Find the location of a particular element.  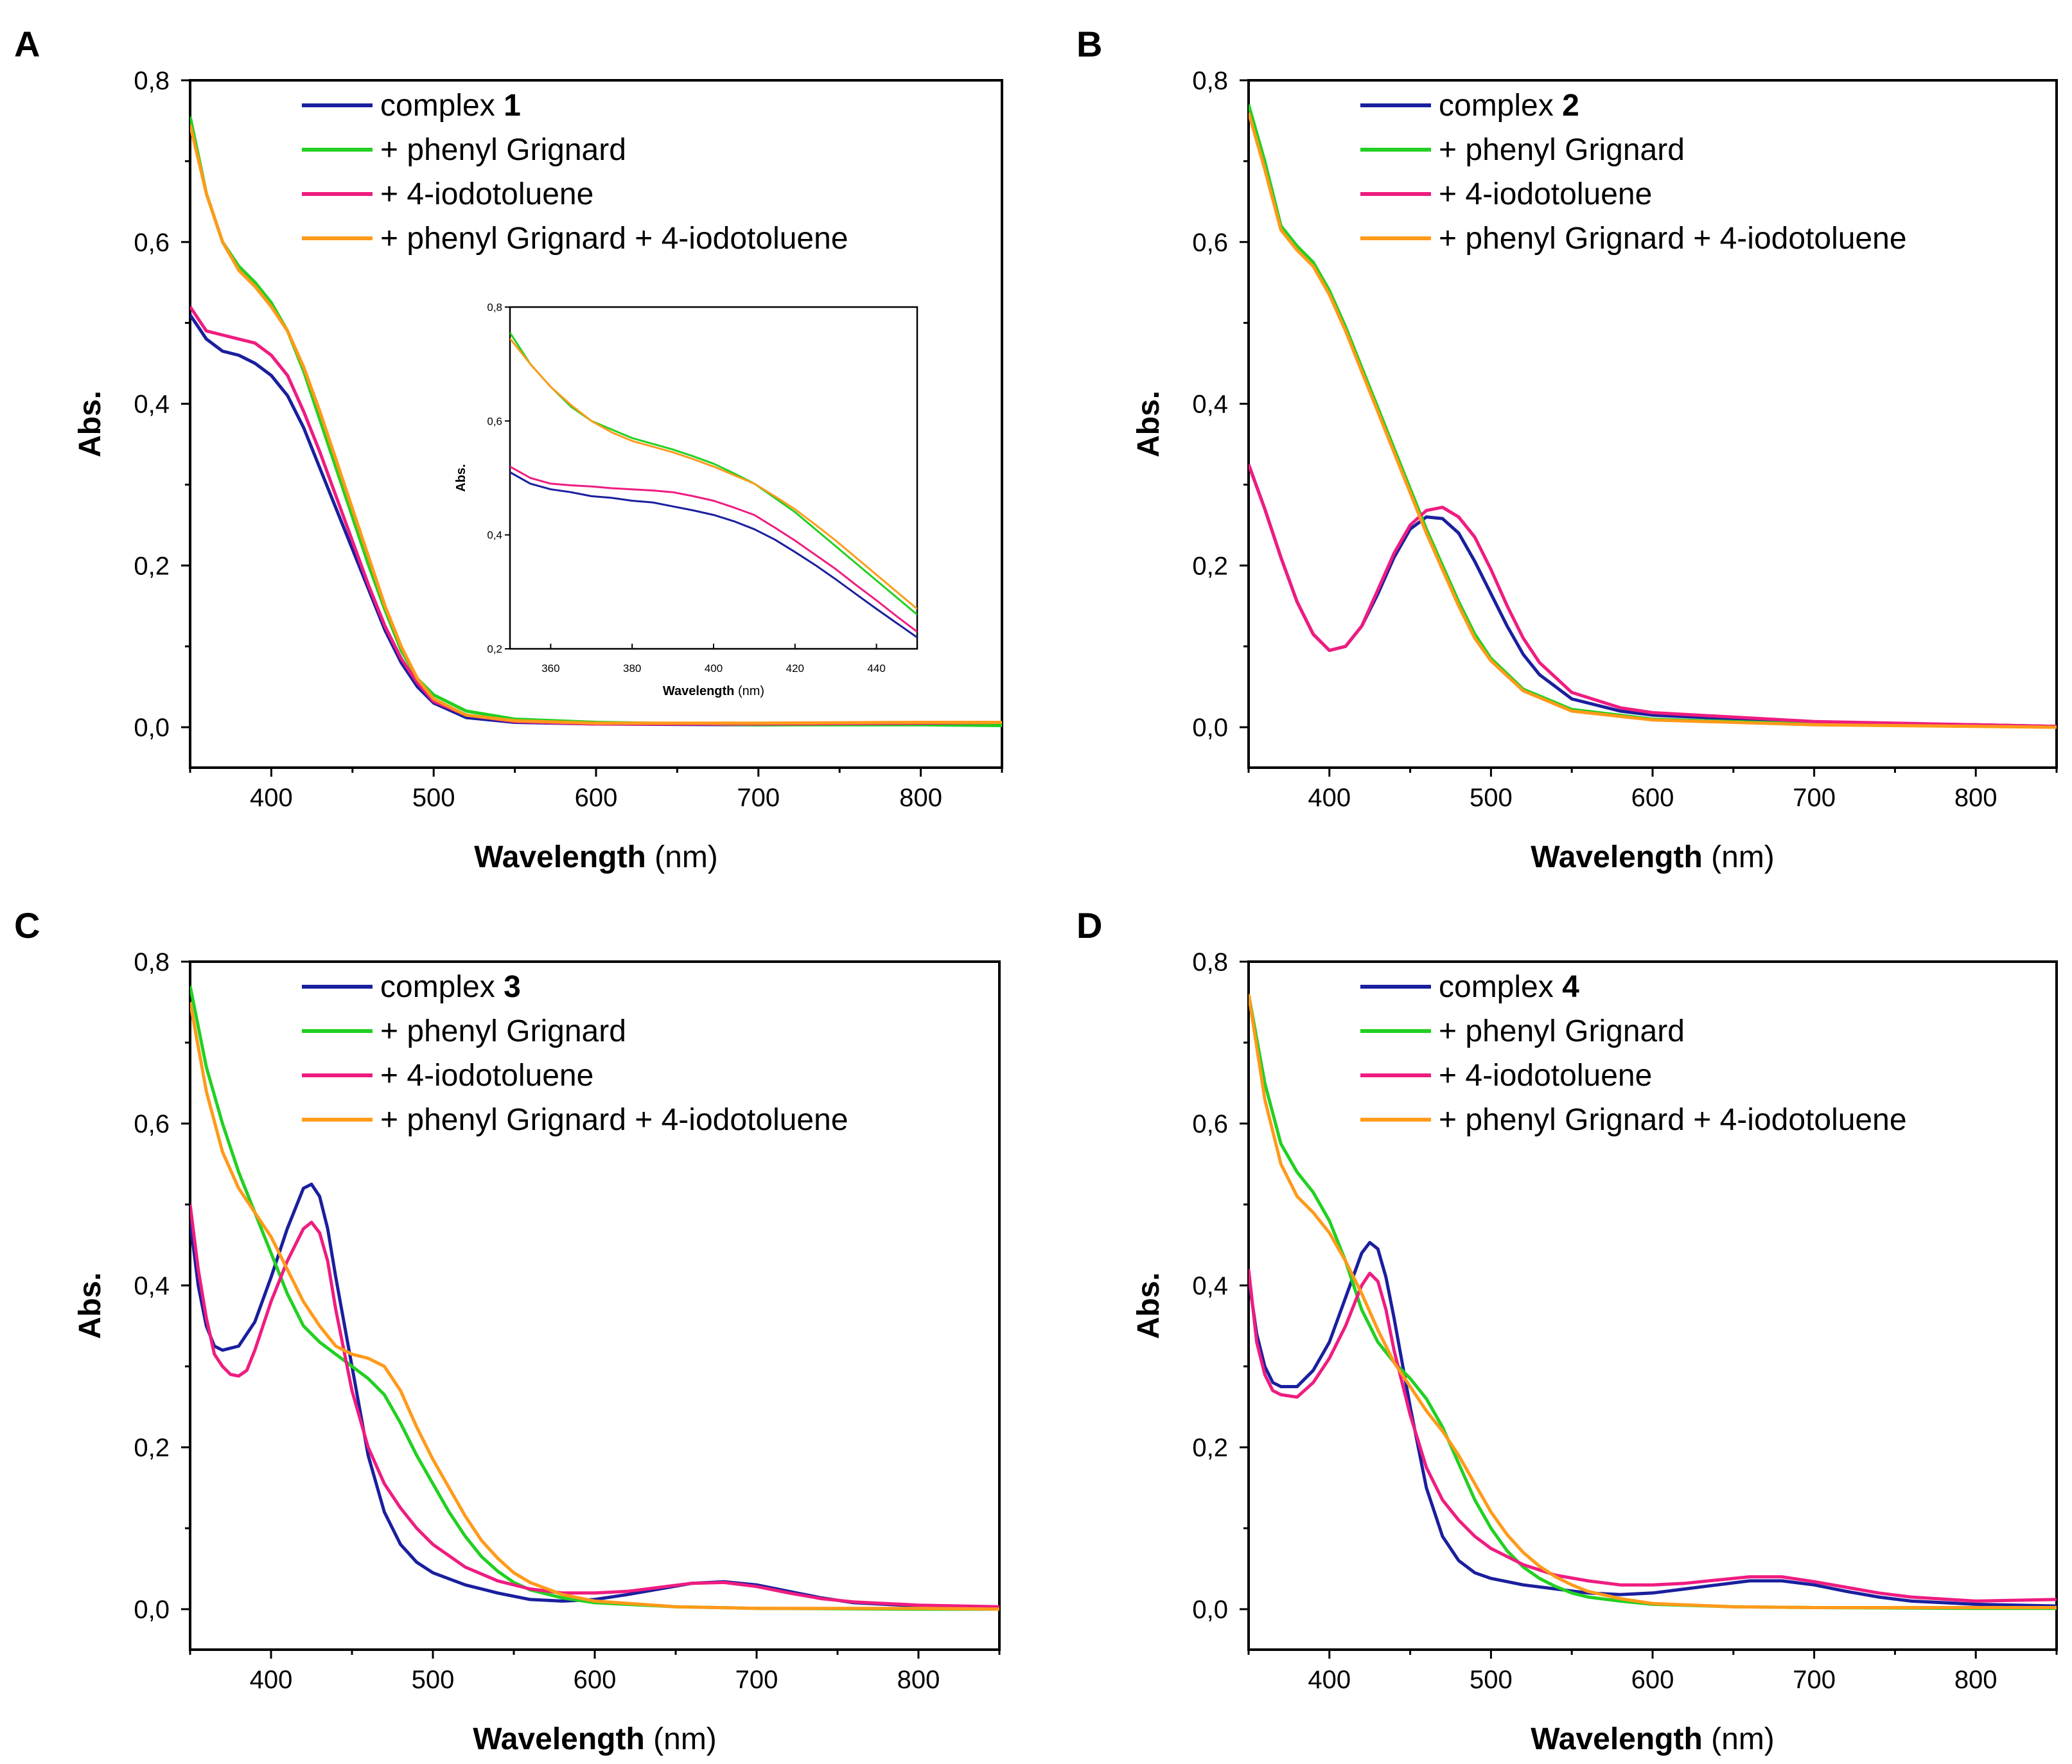

inset-x-tick-label: 400 is located at coordinates (714, 668).